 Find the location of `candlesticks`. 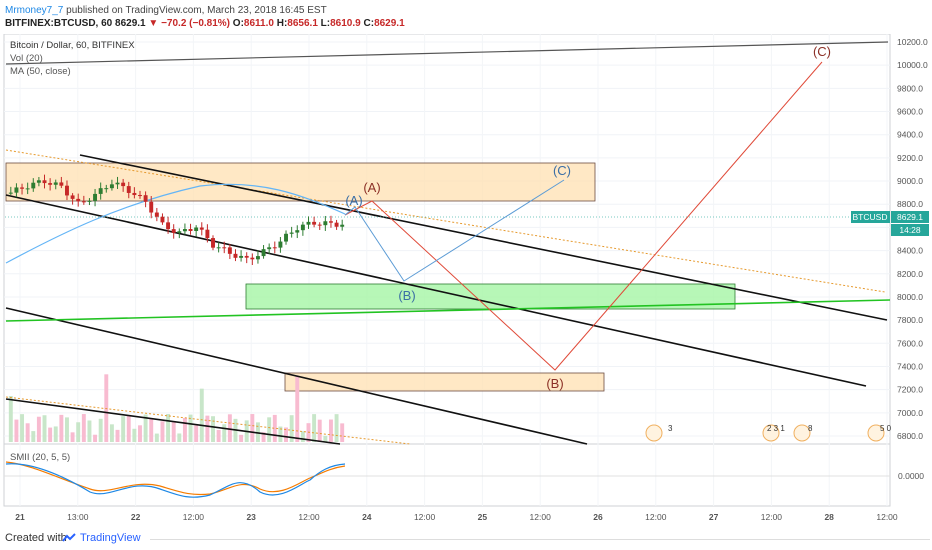

candlesticks is located at coordinates (176, 220).